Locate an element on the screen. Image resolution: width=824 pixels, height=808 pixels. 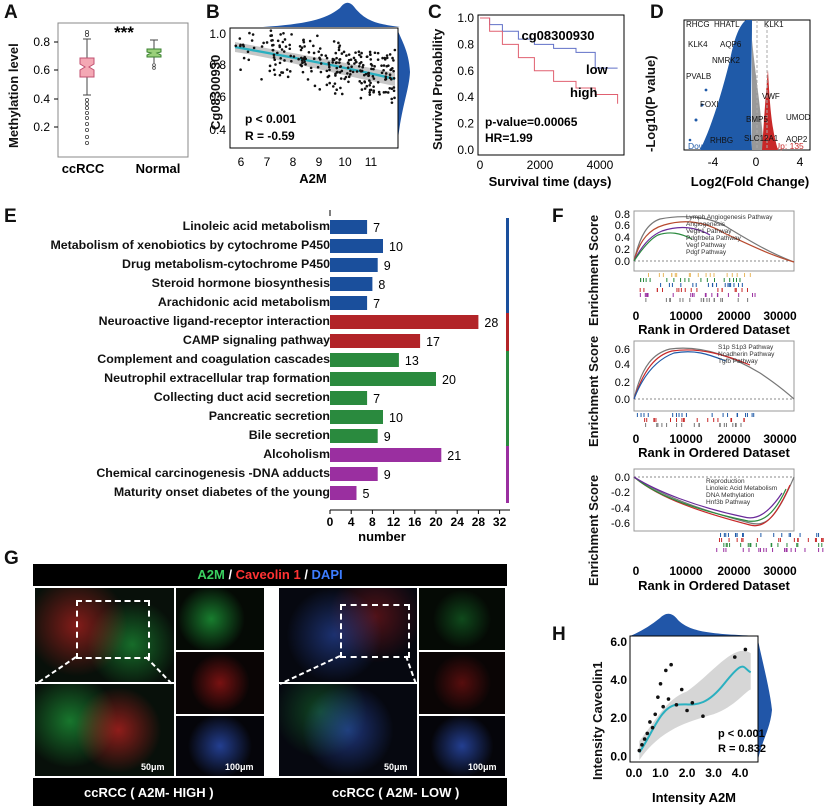
e-category-label: Neutrophil extracellular trap formation is located at coordinates (217, 378).